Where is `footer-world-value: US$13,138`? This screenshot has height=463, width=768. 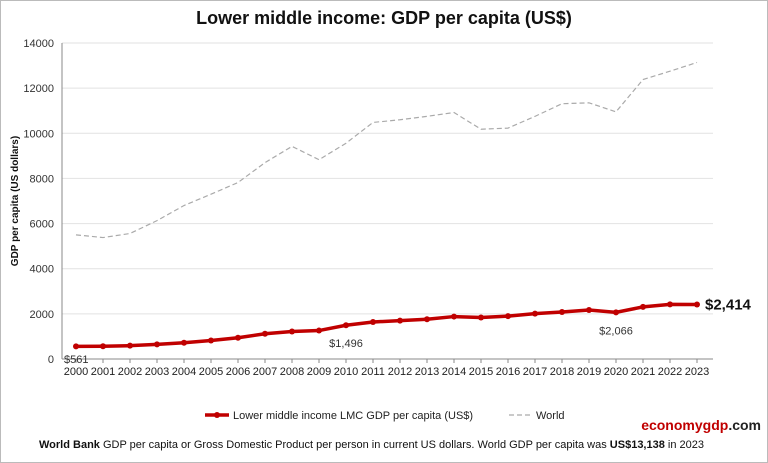
footer-world-value: US$13,138 is located at coordinates (637, 445).